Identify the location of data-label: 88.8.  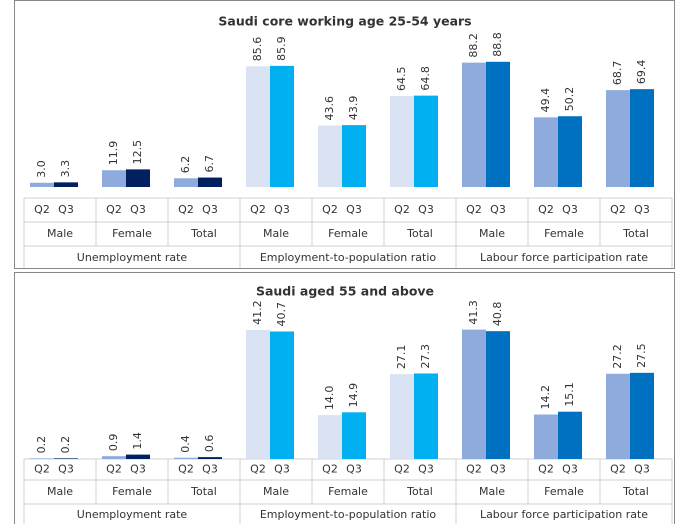
(497, 44).